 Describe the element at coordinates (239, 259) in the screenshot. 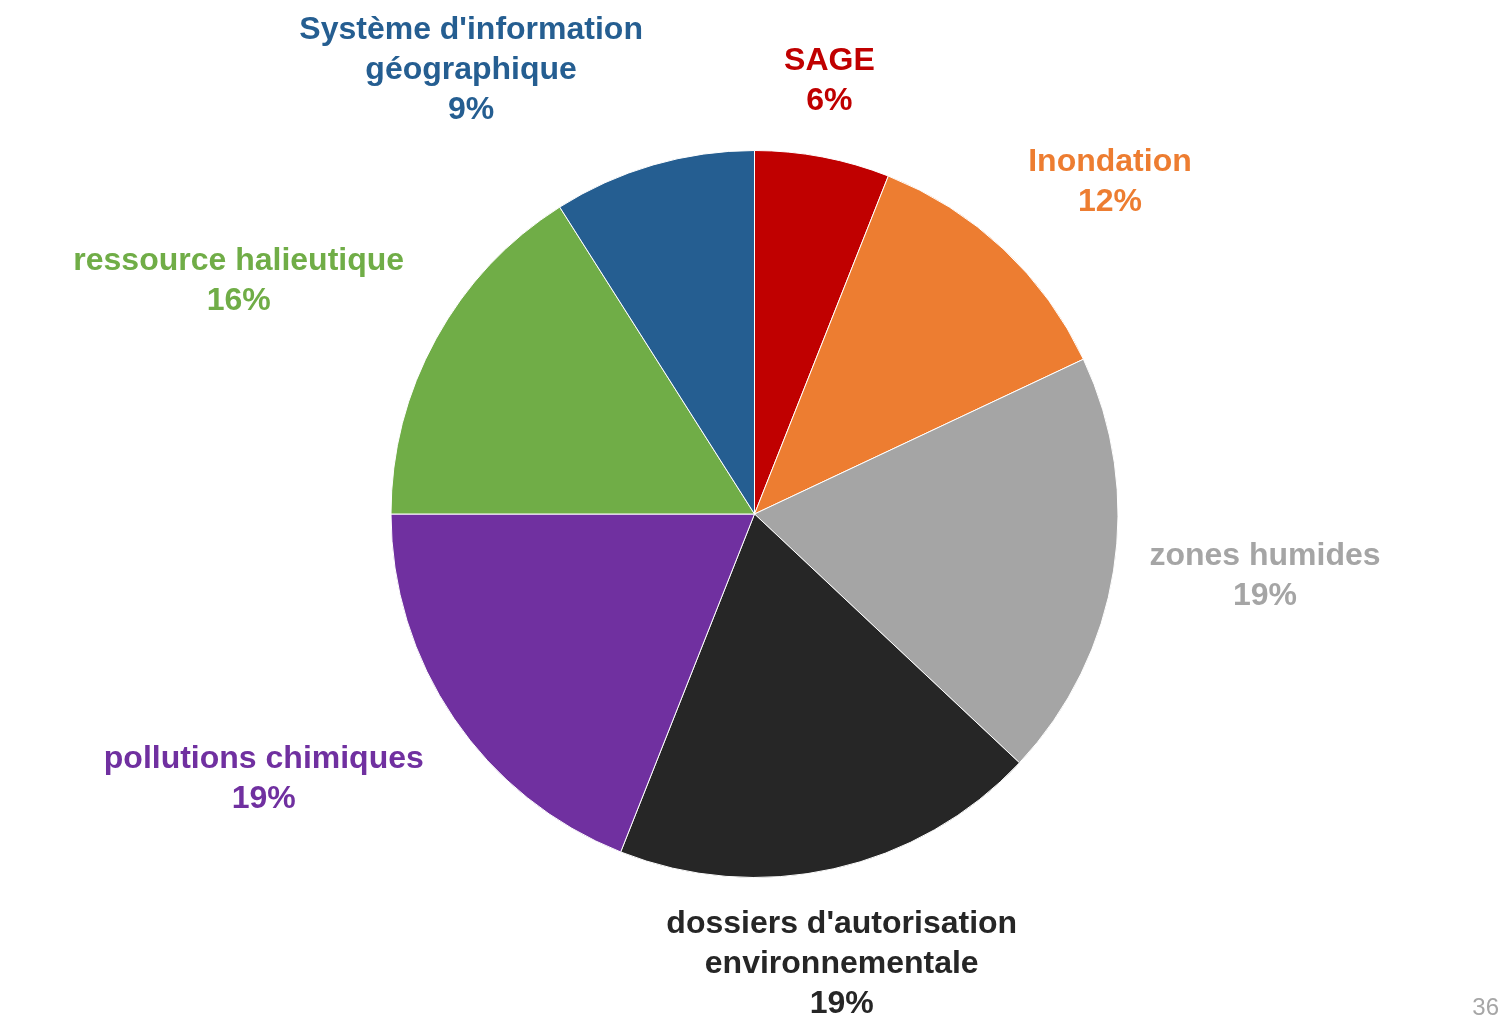

I see `slice-label: ressource halieutique` at that location.